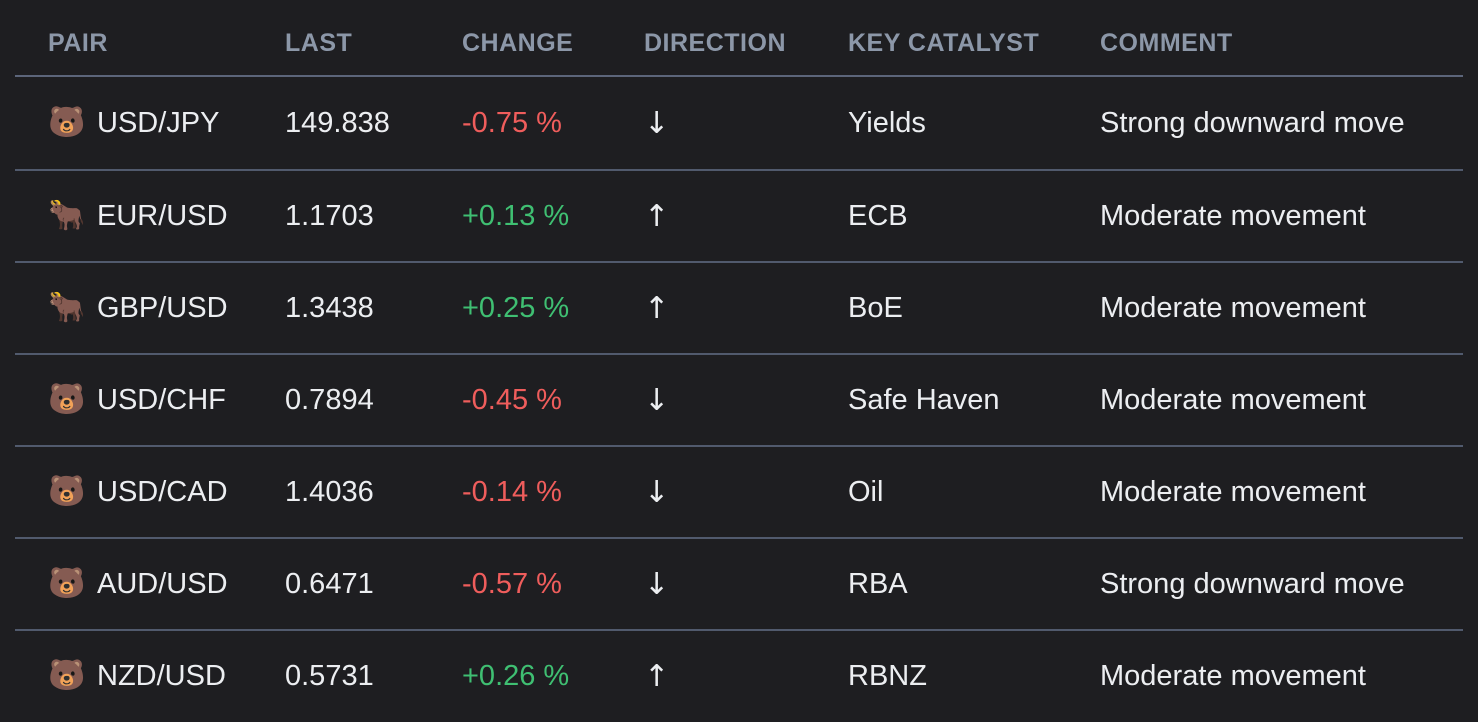 This screenshot has width=1478, height=722. I want to click on change-percent: +0.13 %, so click(516, 215).